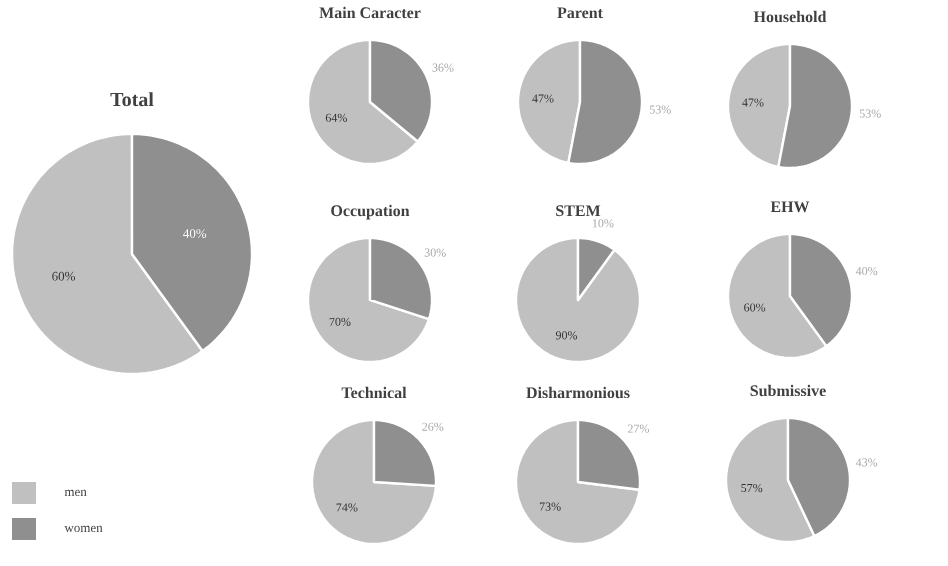 The height and width of the screenshot is (566, 948). I want to click on chart-title: Total, so click(132, 99).